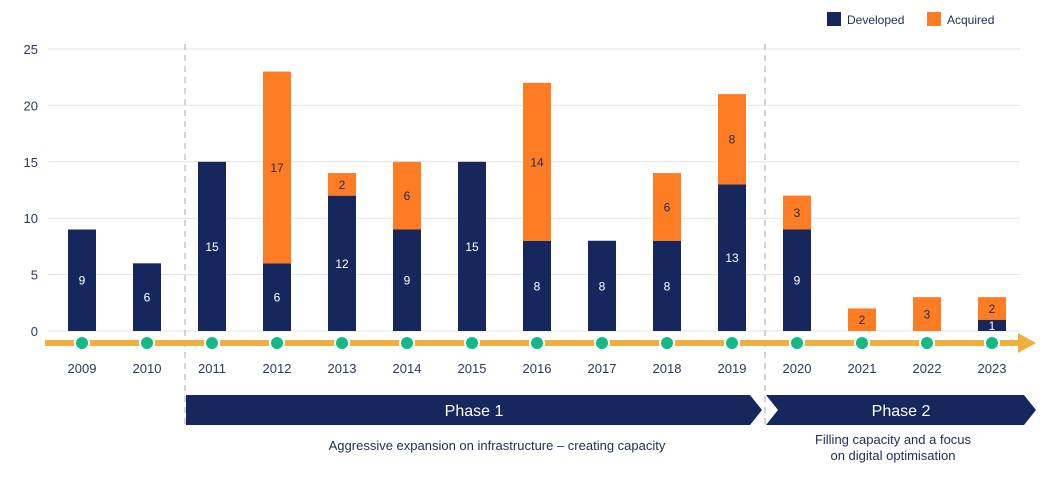 Image resolution: width=1052 pixels, height=487 pixels. I want to click on data-label: 1, so click(992, 326).